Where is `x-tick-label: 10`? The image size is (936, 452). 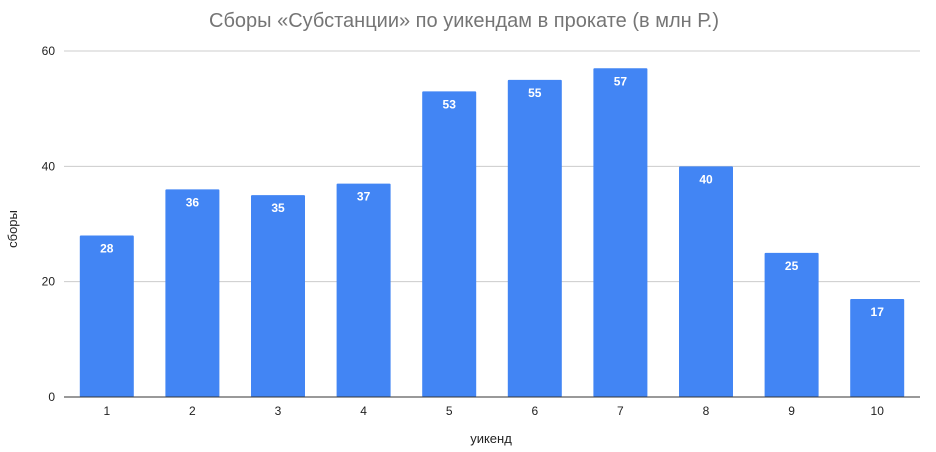 x-tick-label: 10 is located at coordinates (878, 411).